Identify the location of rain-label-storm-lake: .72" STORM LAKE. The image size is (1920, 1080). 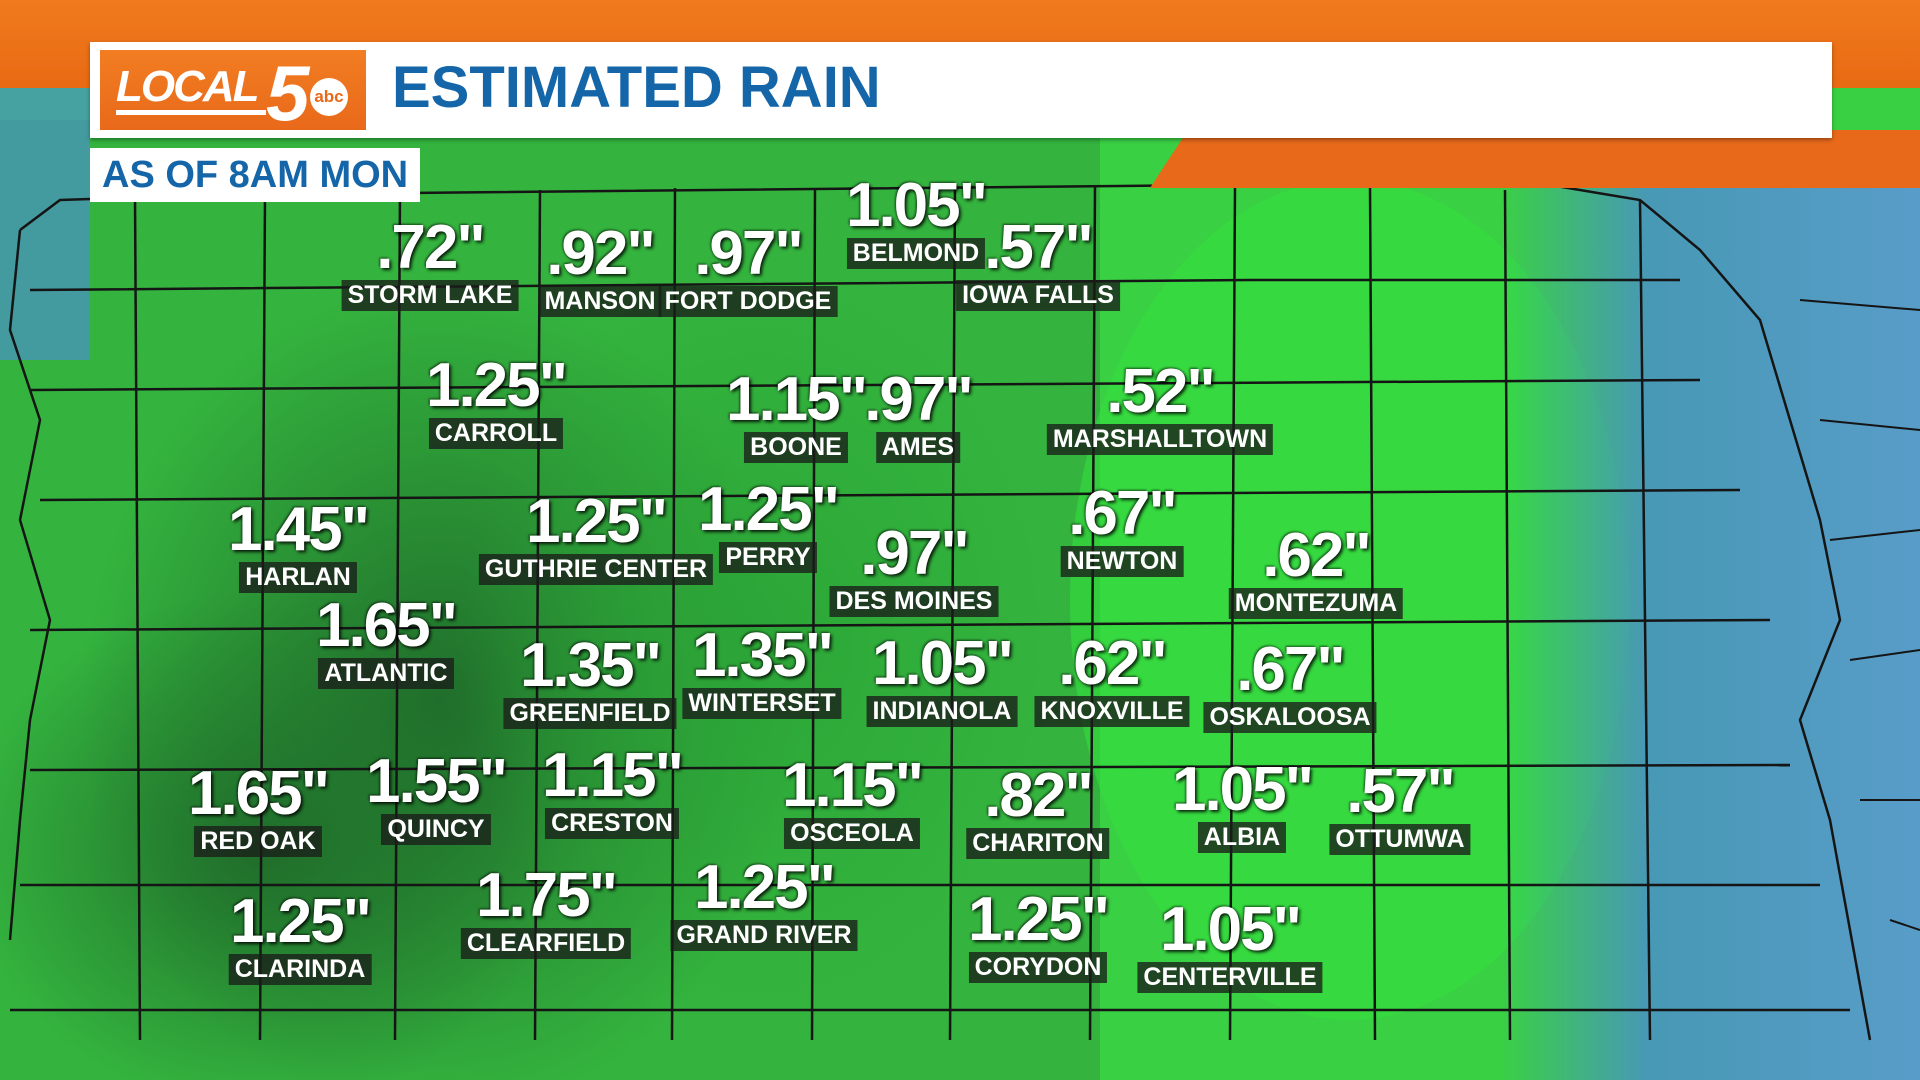
(430, 262).